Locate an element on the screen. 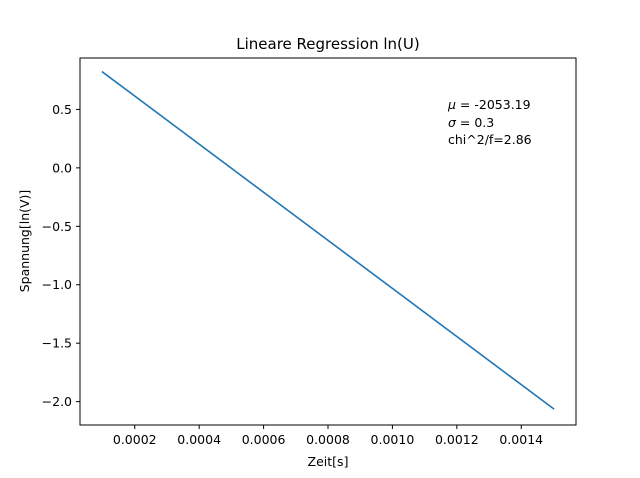 This screenshot has width=640, height=478. y-tick-label: 0.0 is located at coordinates (62, 167).